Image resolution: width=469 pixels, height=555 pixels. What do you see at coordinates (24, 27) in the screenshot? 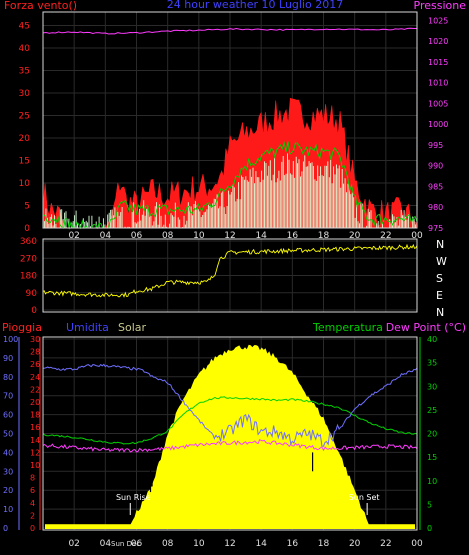
I see `left-tick-label: 45` at bounding box center [24, 27].